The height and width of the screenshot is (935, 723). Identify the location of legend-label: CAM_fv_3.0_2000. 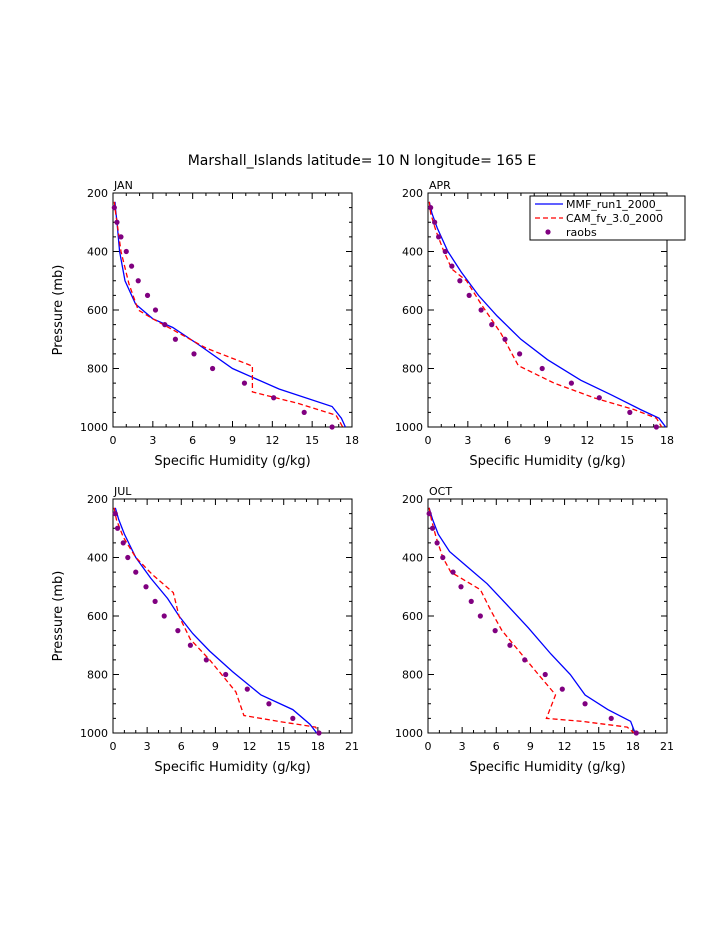
(614, 218).